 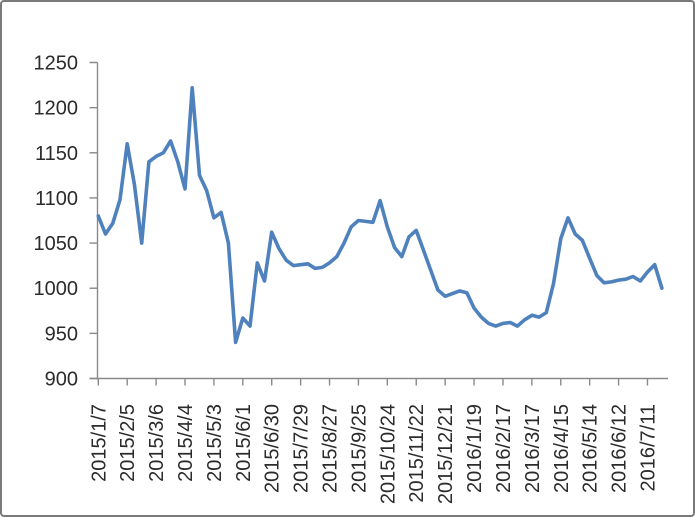 I want to click on x-axis-label: 2016/7/11, so click(x=648, y=448).